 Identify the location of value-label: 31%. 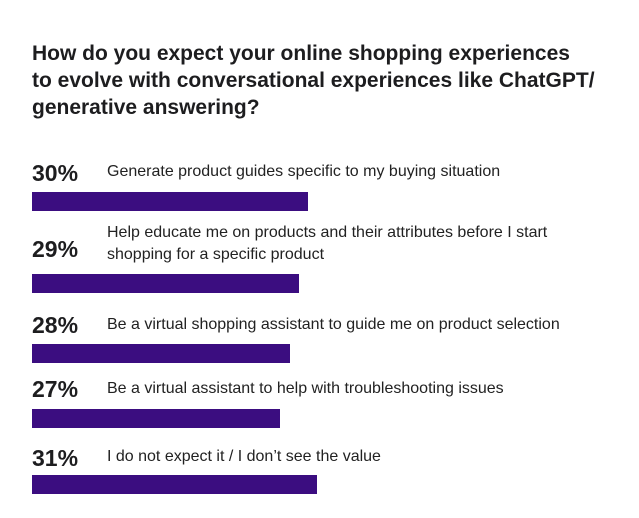
(55, 458).